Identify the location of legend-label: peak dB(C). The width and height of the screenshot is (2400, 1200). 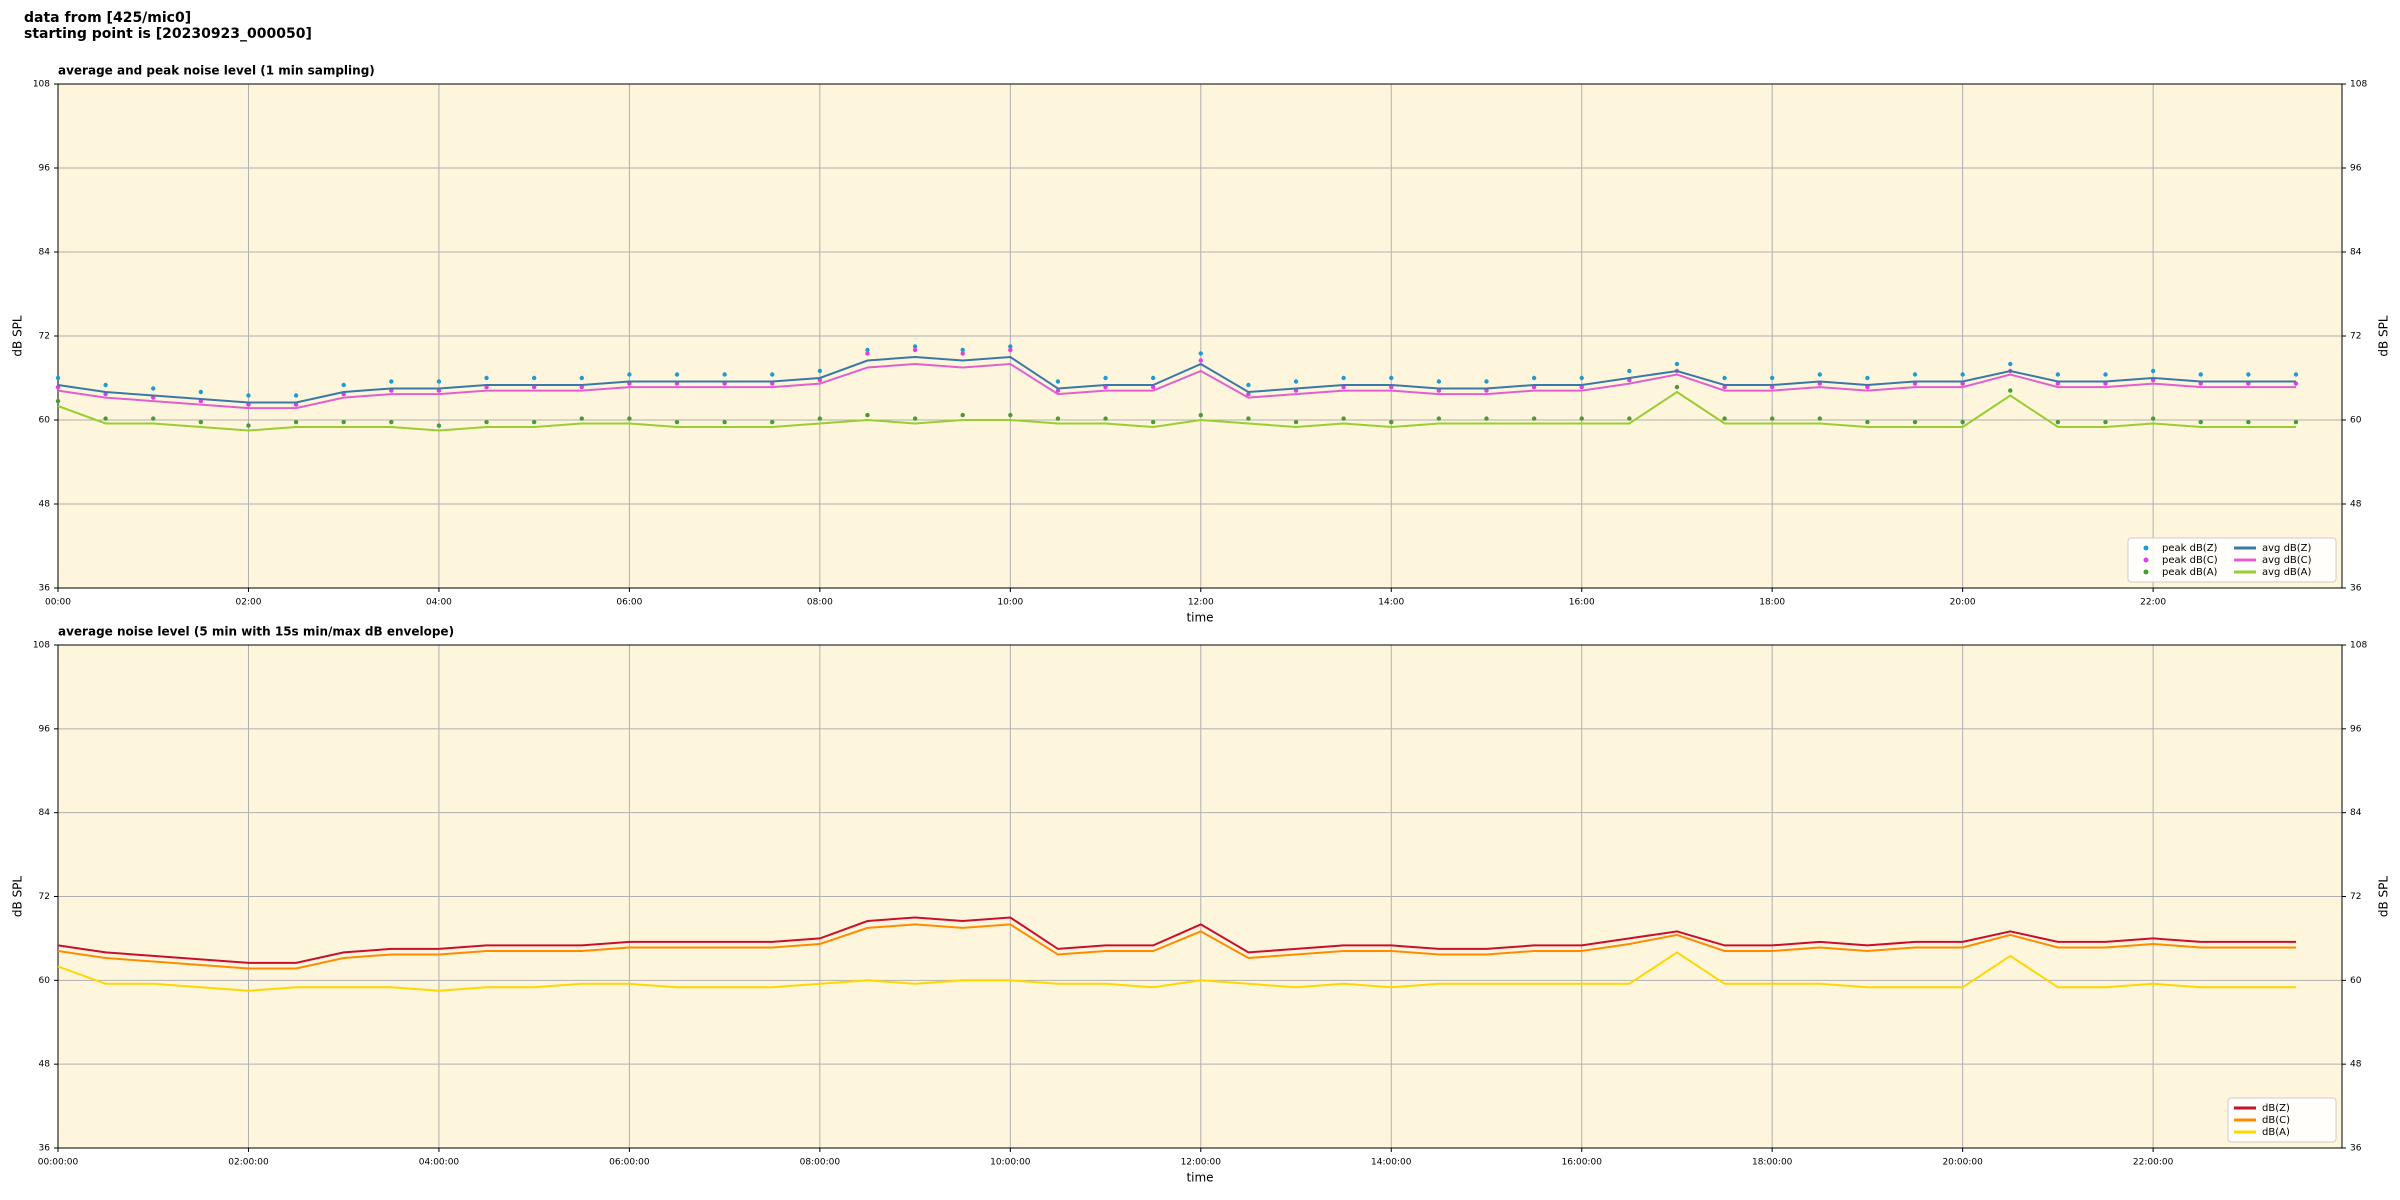
(2190, 560).